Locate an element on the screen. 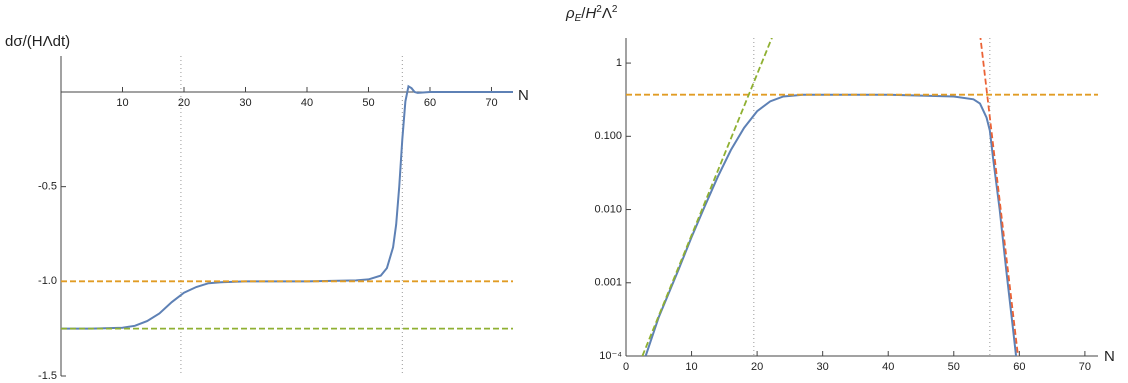  y-tick-label: -1.0 is located at coordinates (47, 281).